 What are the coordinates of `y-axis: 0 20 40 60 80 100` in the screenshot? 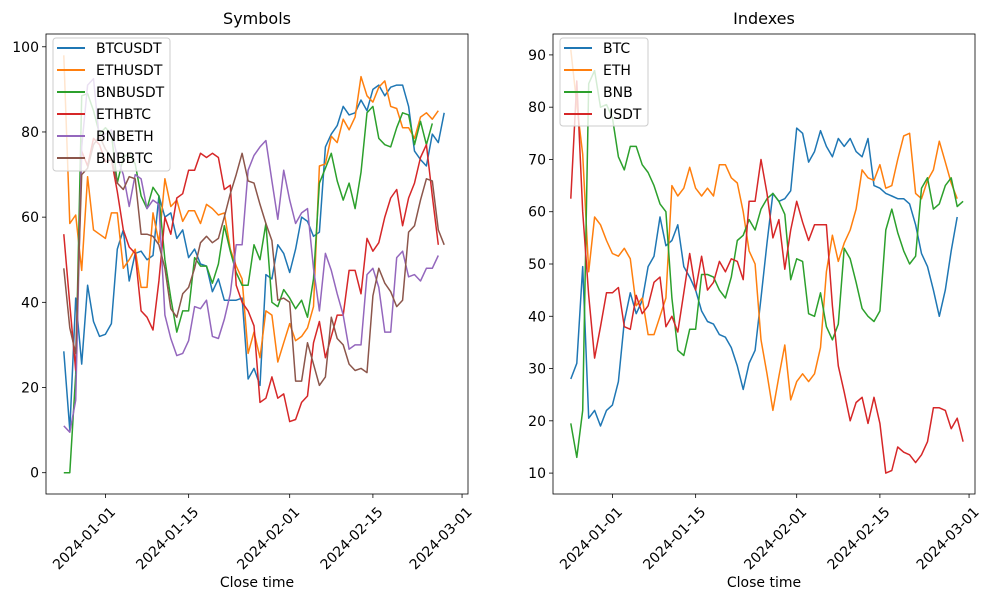 It's located at (29, 261).